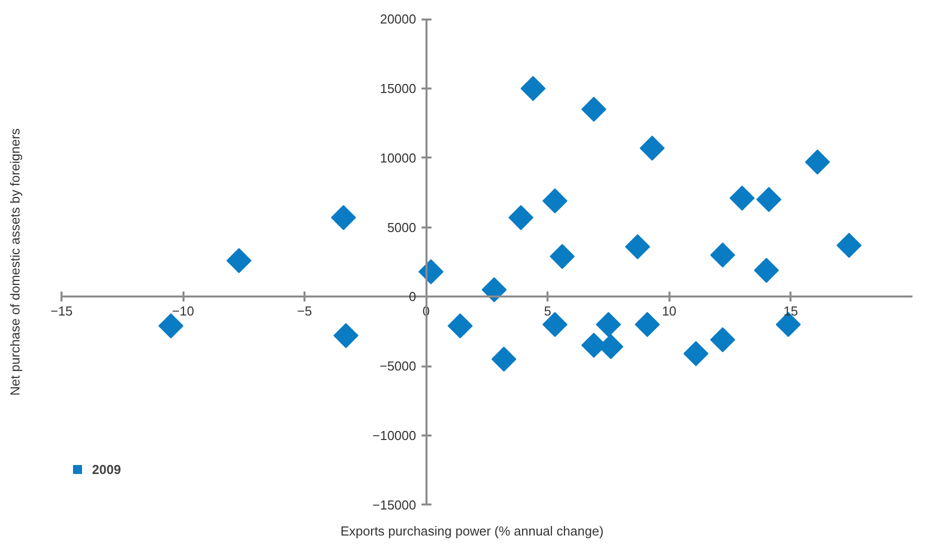 The image size is (938, 556). What do you see at coordinates (472, 531) in the screenshot?
I see `x-axis-title: Exports purchasing power (% annual change)` at bounding box center [472, 531].